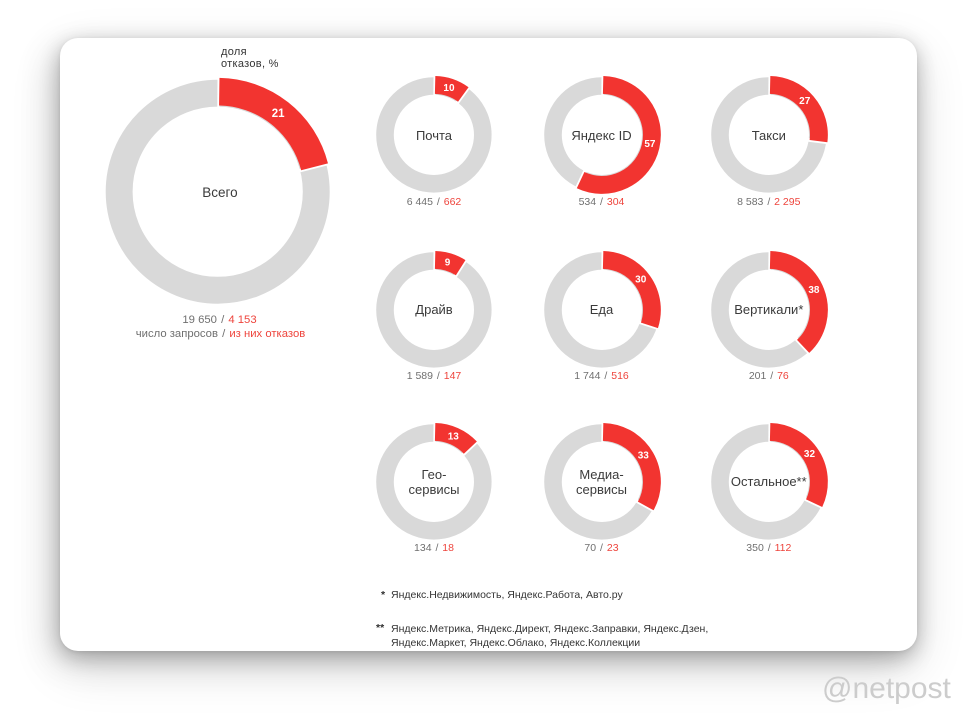 Image resolution: width=974 pixels, height=727 pixels. I want to click on svg-text: 9, so click(448, 262).